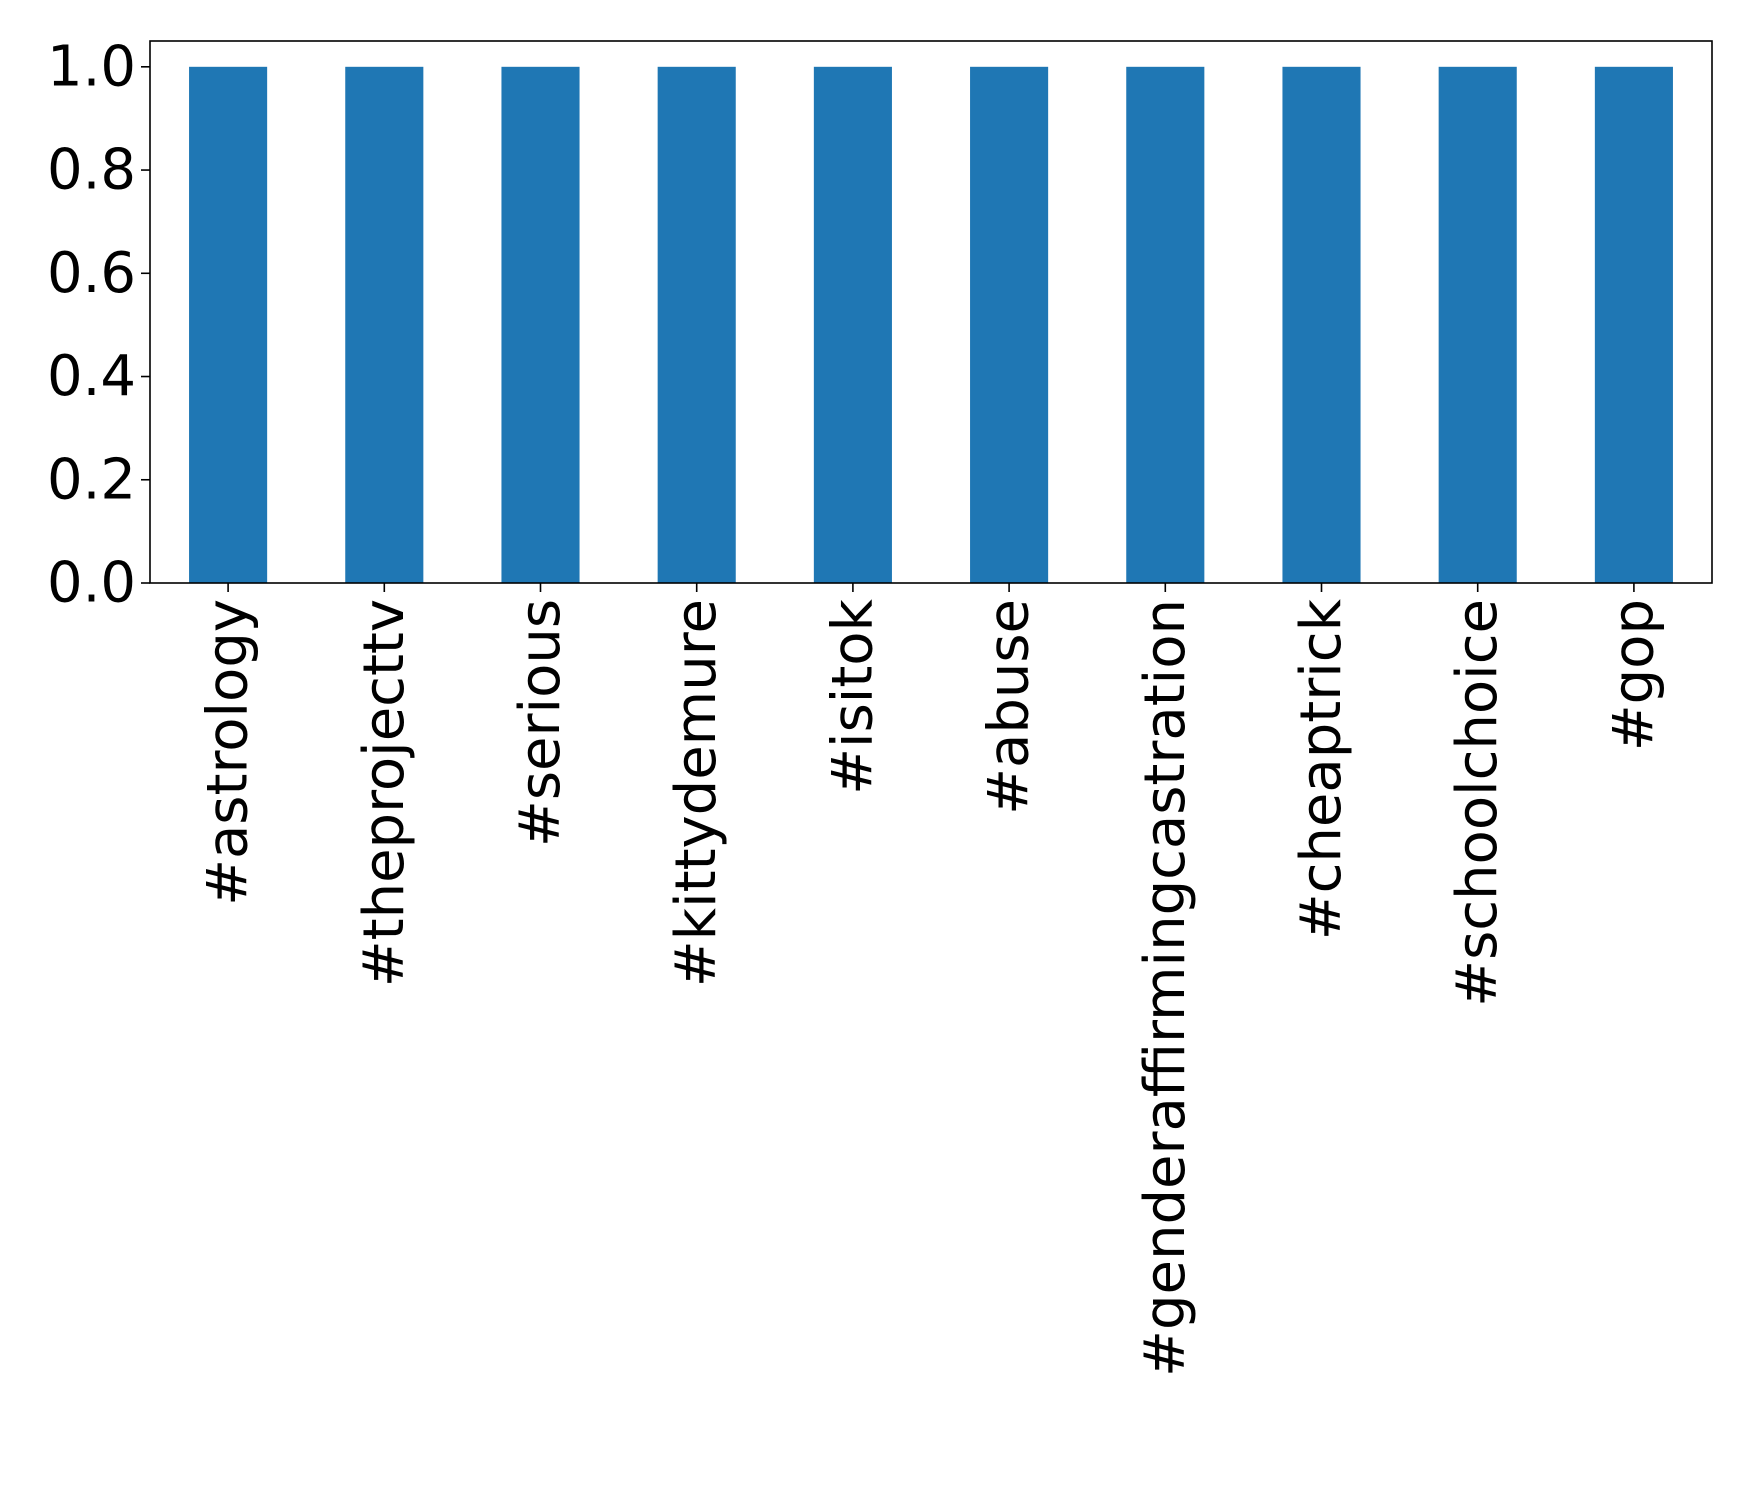  What do you see at coordinates (1009, 707) in the screenshot?
I see `x-tick-label: #abuse` at bounding box center [1009, 707].